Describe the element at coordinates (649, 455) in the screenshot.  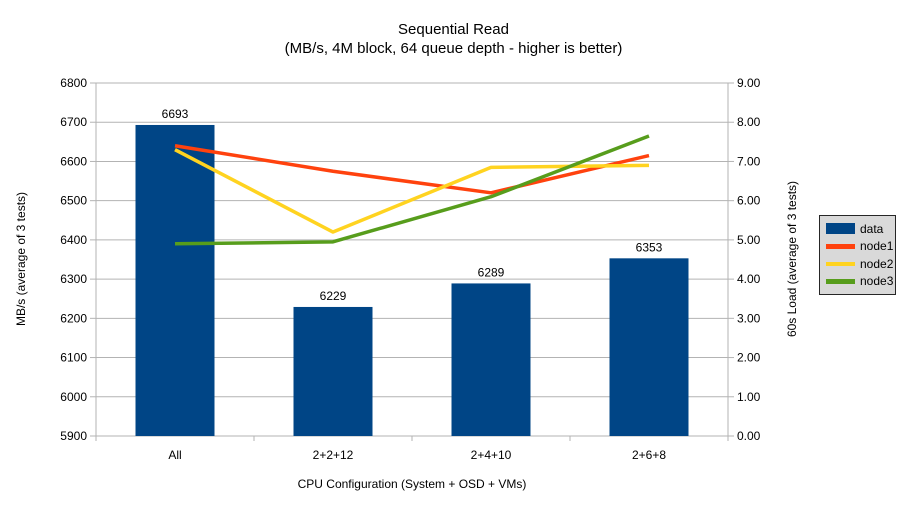
I see `x-category-label: 2+6+8` at that location.